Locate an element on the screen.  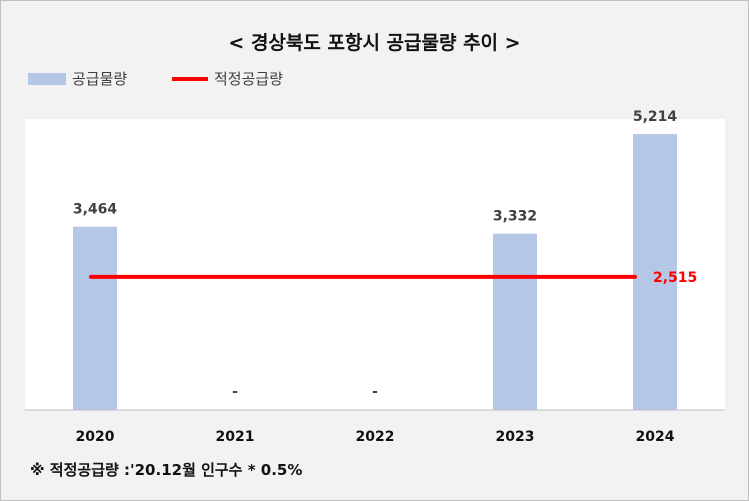
footnote: ※ 적정공급량 :'20.12월 인구수 * 0.5% is located at coordinates (166, 470).